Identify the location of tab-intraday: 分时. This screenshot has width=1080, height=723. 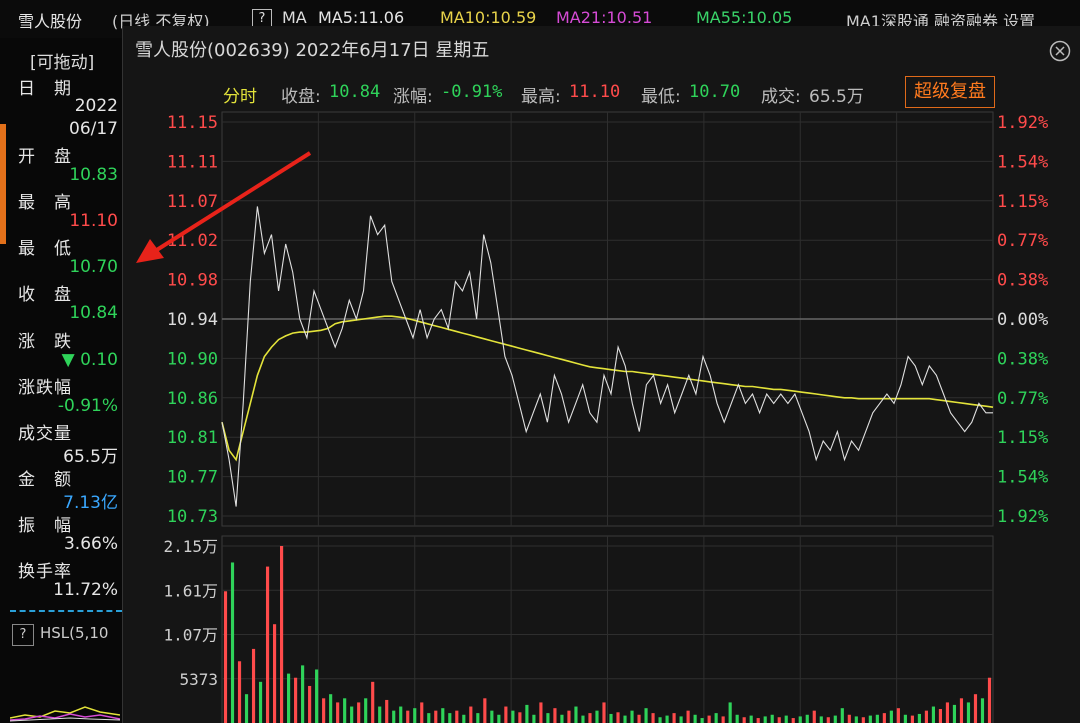
(240, 97).